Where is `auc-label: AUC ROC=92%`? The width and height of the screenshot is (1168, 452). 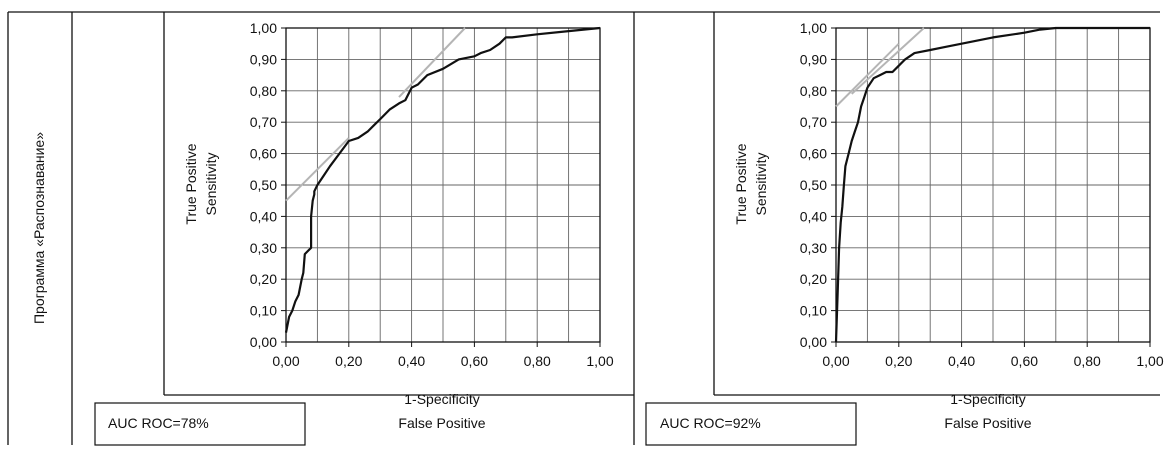
auc-label: AUC ROC=92% is located at coordinates (710, 423).